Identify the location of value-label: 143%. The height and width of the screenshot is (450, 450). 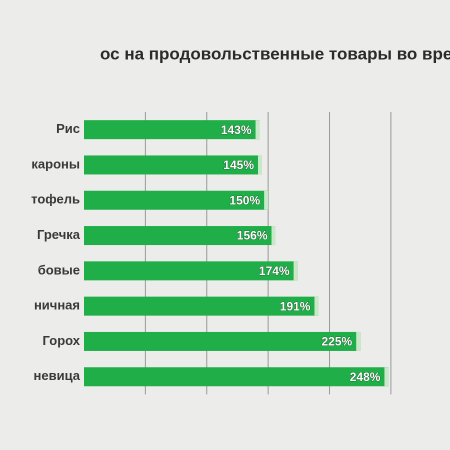
(236, 130).